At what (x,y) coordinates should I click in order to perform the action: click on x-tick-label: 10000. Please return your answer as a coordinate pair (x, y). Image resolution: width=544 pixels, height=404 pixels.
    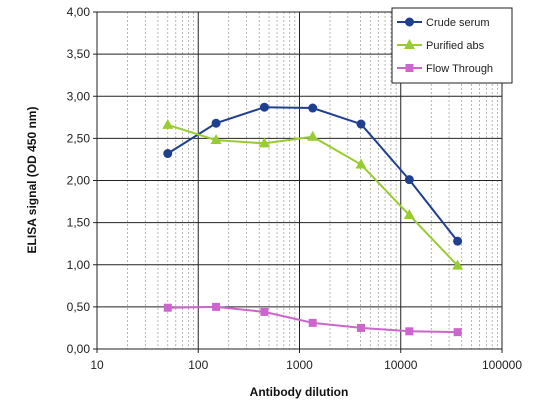
    Looking at the image, I should click on (401, 365).